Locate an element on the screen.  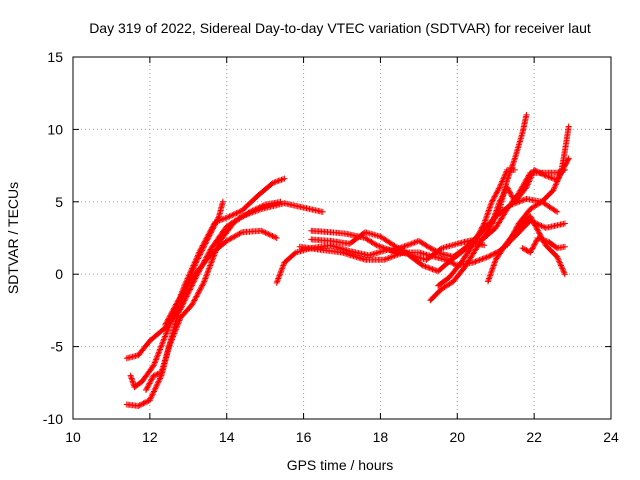
y-tick-label: 5 is located at coordinates (59, 202).